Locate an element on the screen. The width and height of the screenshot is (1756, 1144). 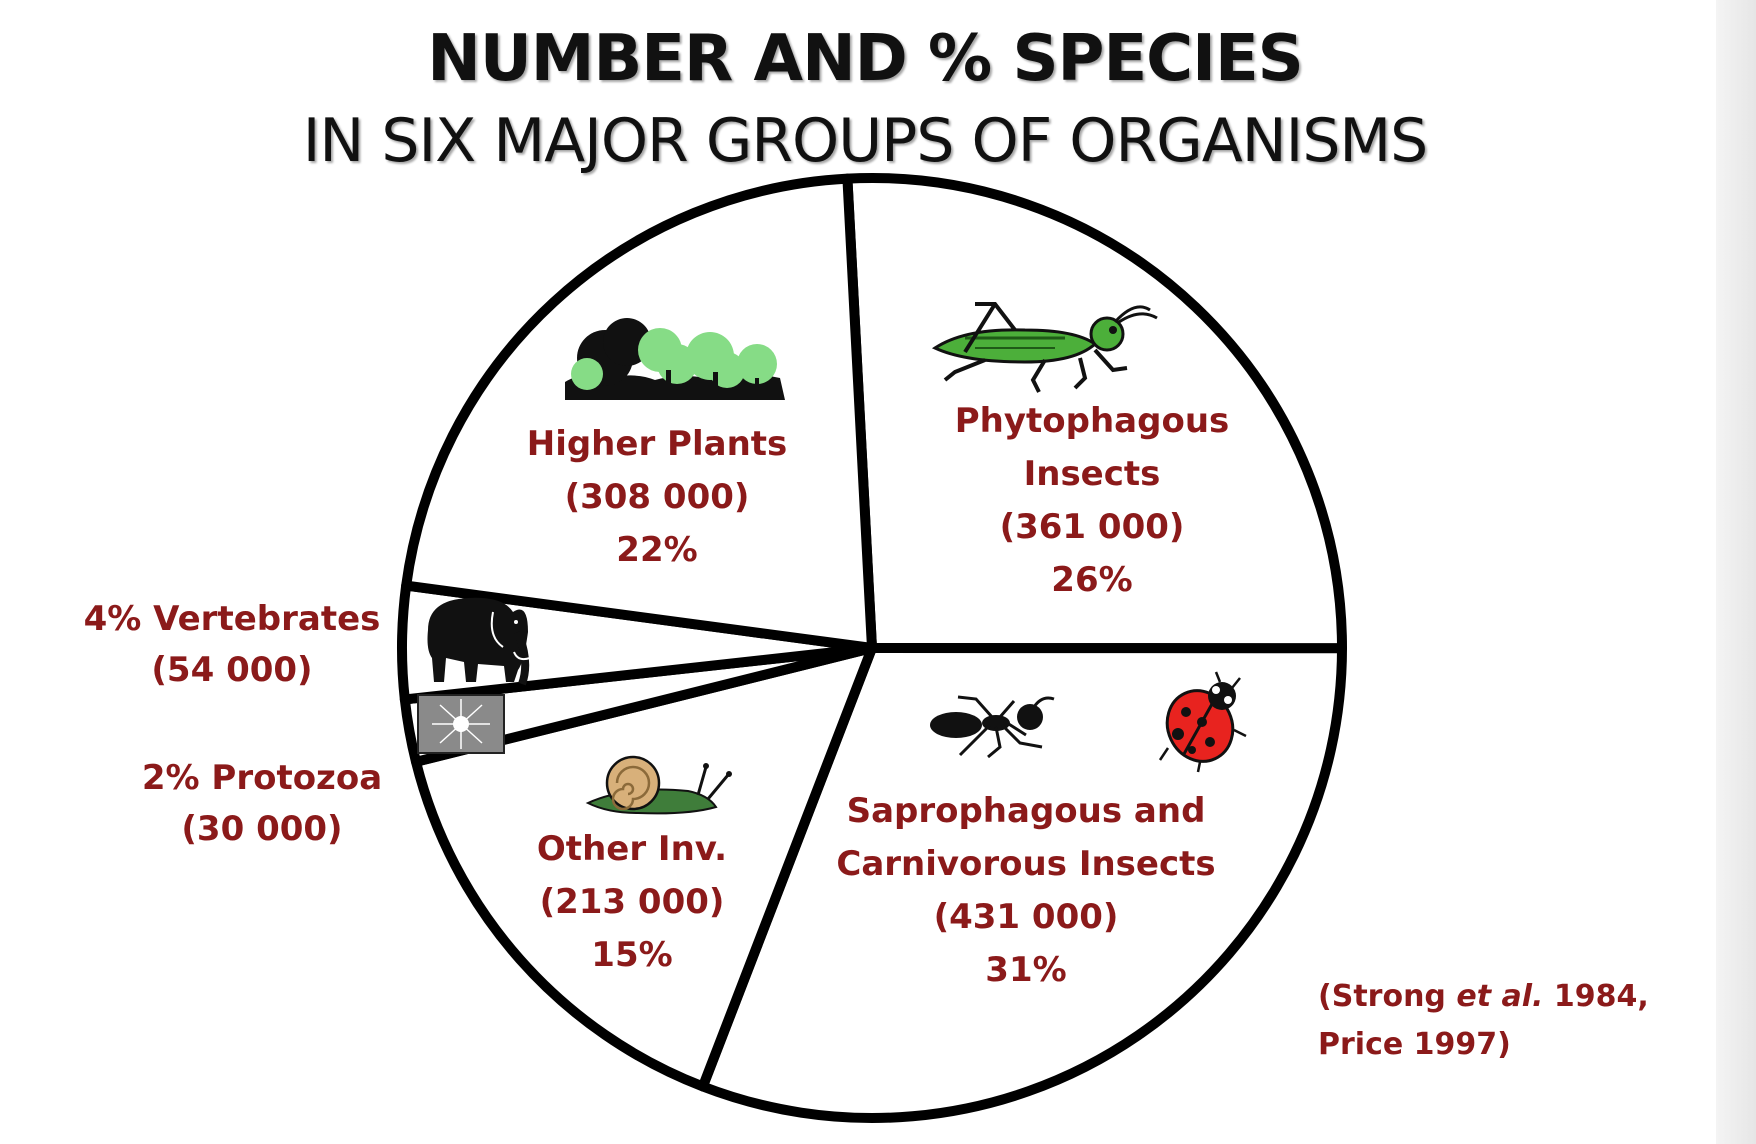
slice-label-plants-2: 22% is located at coordinates (656, 550).